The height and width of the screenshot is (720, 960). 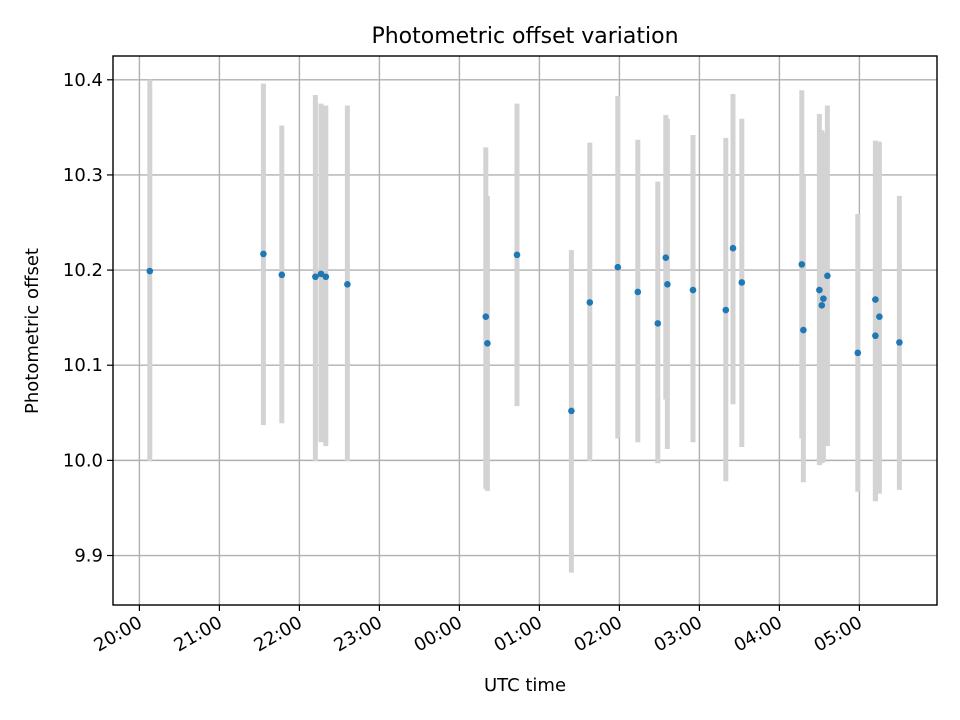 What do you see at coordinates (837, 634) in the screenshot?
I see `x-tick-label: 05:00` at bounding box center [837, 634].